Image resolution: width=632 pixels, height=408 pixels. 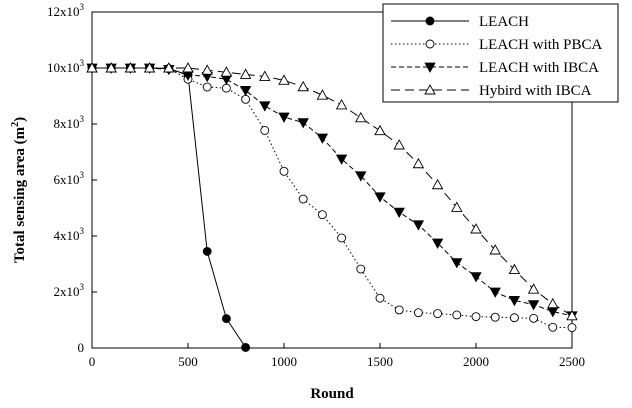 I want to click on y-tick-label: 0, so click(x=81, y=347).